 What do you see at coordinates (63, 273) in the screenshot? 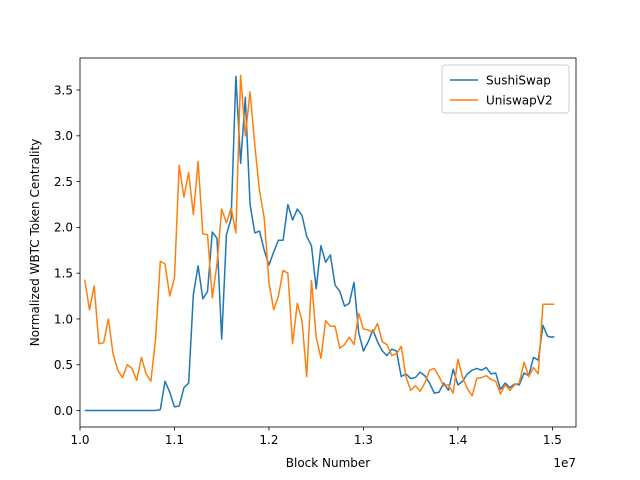
I see `y-tick-label: 1.5` at bounding box center [63, 273].